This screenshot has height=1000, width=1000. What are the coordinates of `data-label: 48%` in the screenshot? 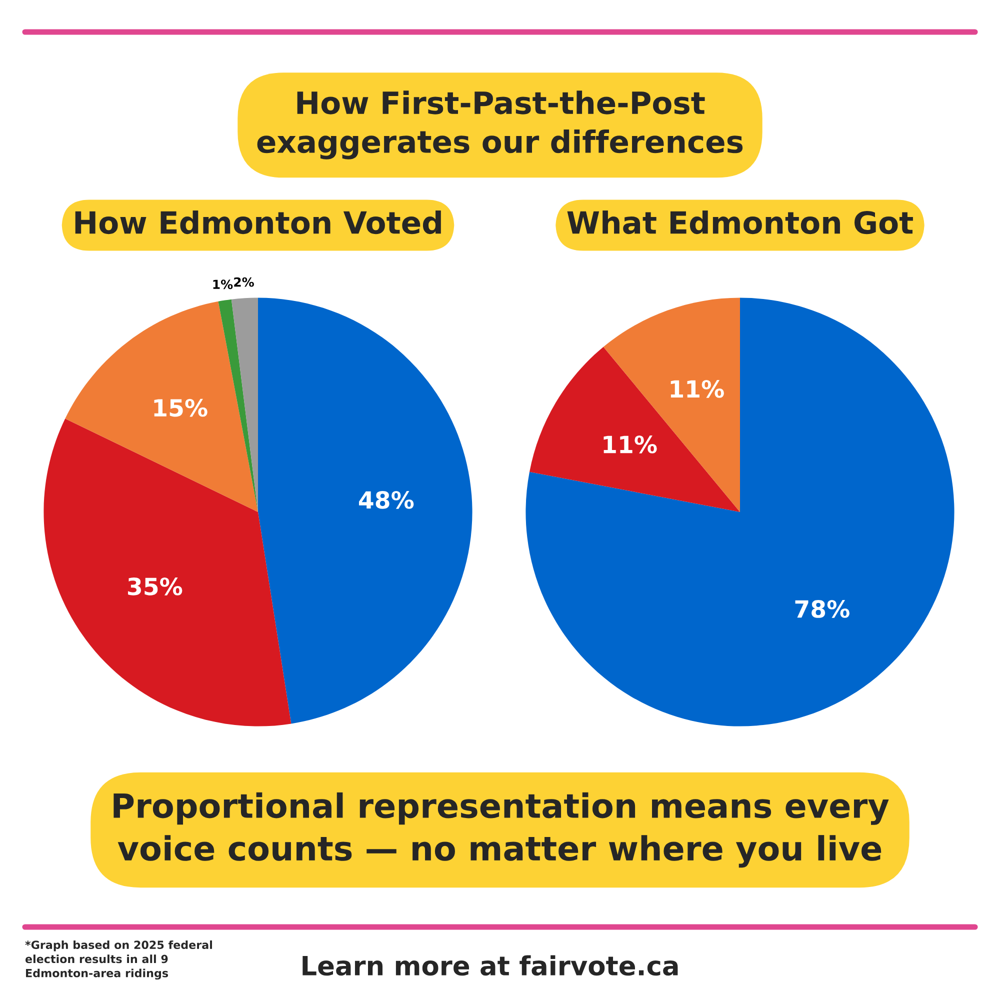 It's located at (386, 500).